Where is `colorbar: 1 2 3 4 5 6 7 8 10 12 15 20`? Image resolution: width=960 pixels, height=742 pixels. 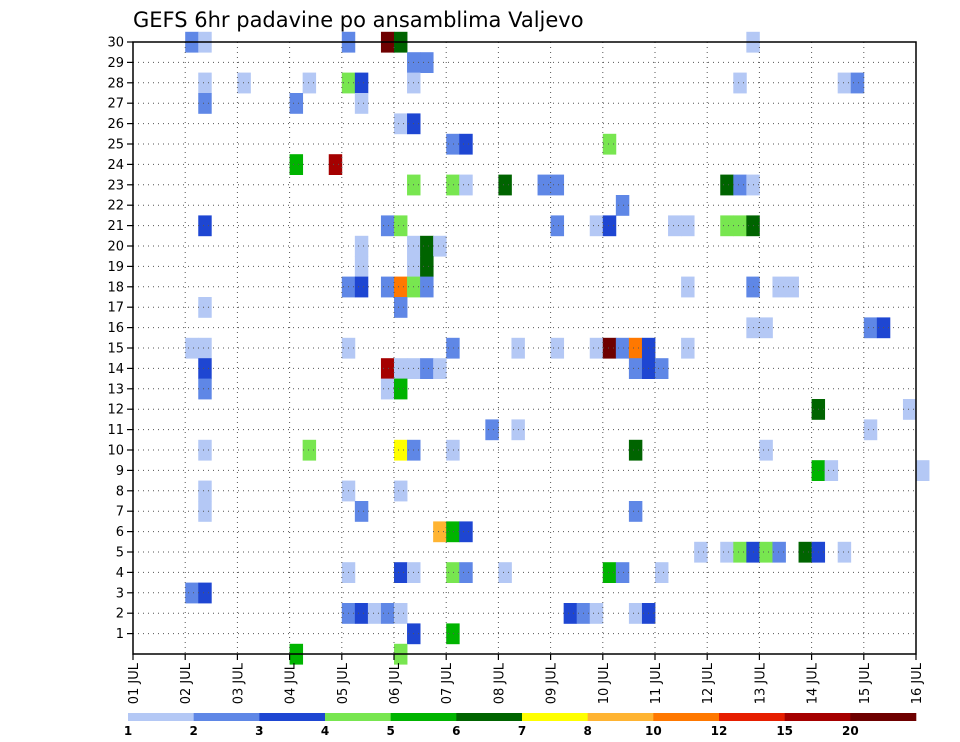 colorbar: 1 2 3 4 5 6 7 8 10 12 15 20 is located at coordinates (520, 725).